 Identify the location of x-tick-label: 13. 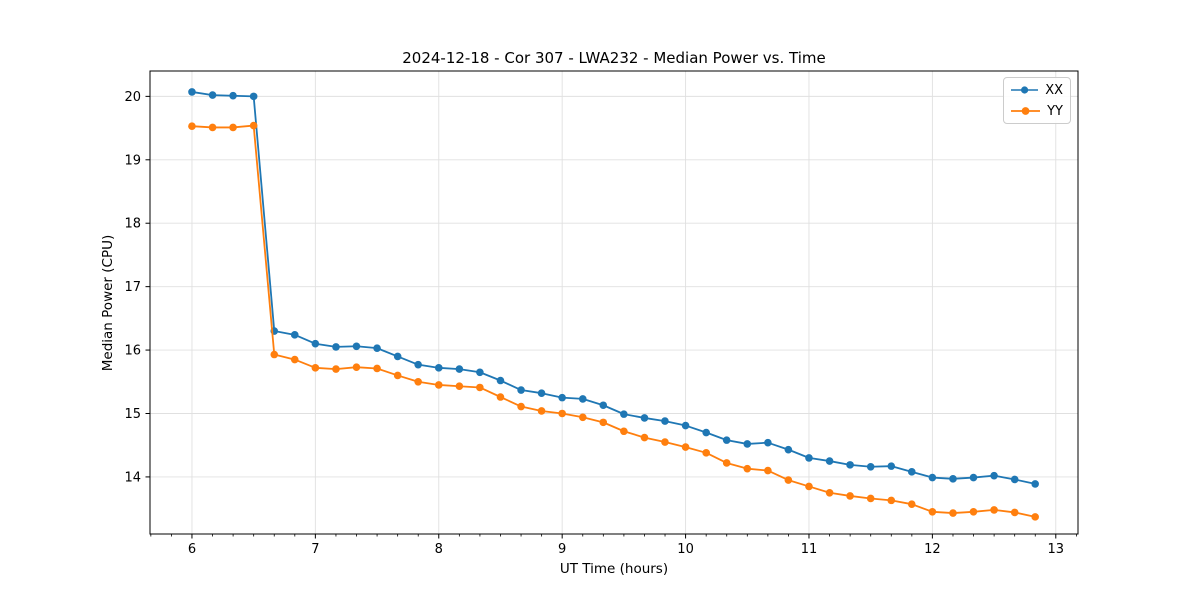
(1056, 549).